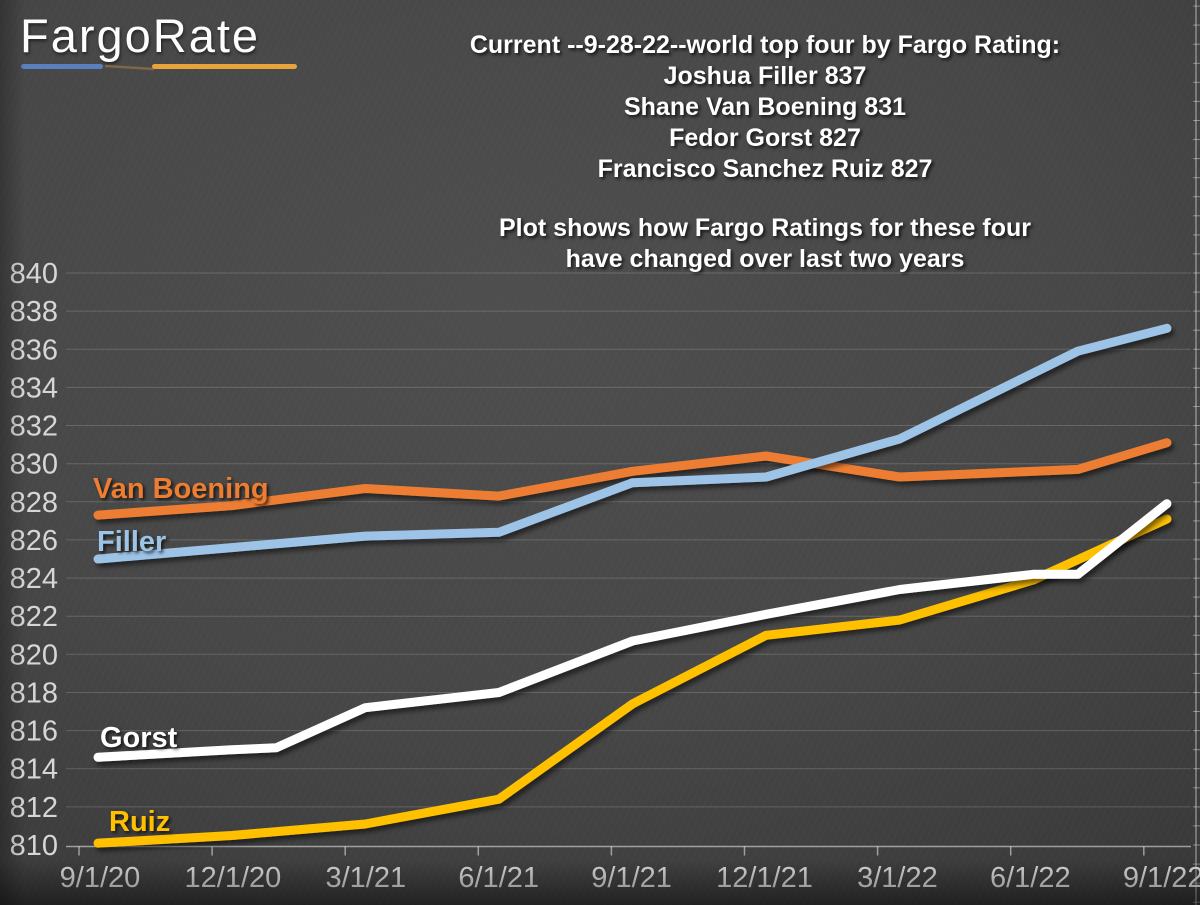  I want to click on svg-text: 818, so click(34, 694).